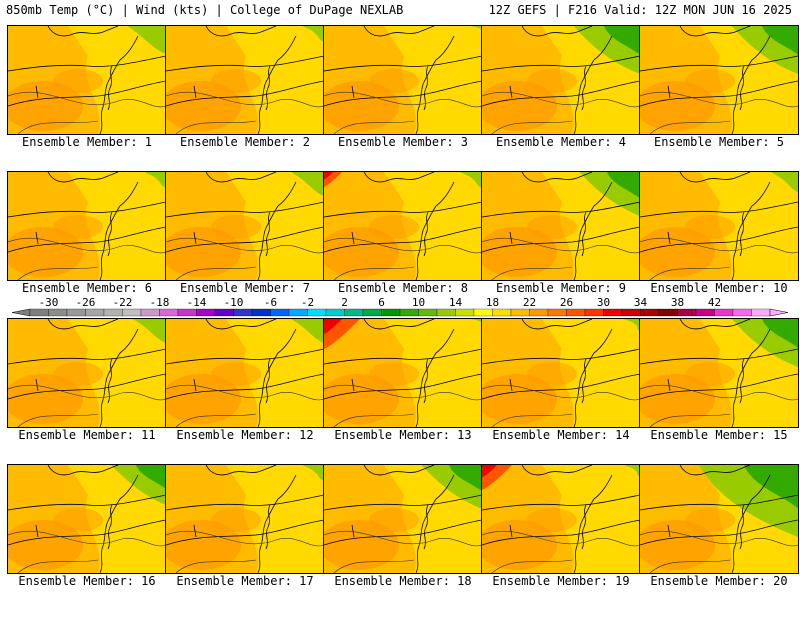  Describe the element at coordinates (403, 395) in the screenshot. I see `ensemble-panel: Ensemble Member: 13` at that location.